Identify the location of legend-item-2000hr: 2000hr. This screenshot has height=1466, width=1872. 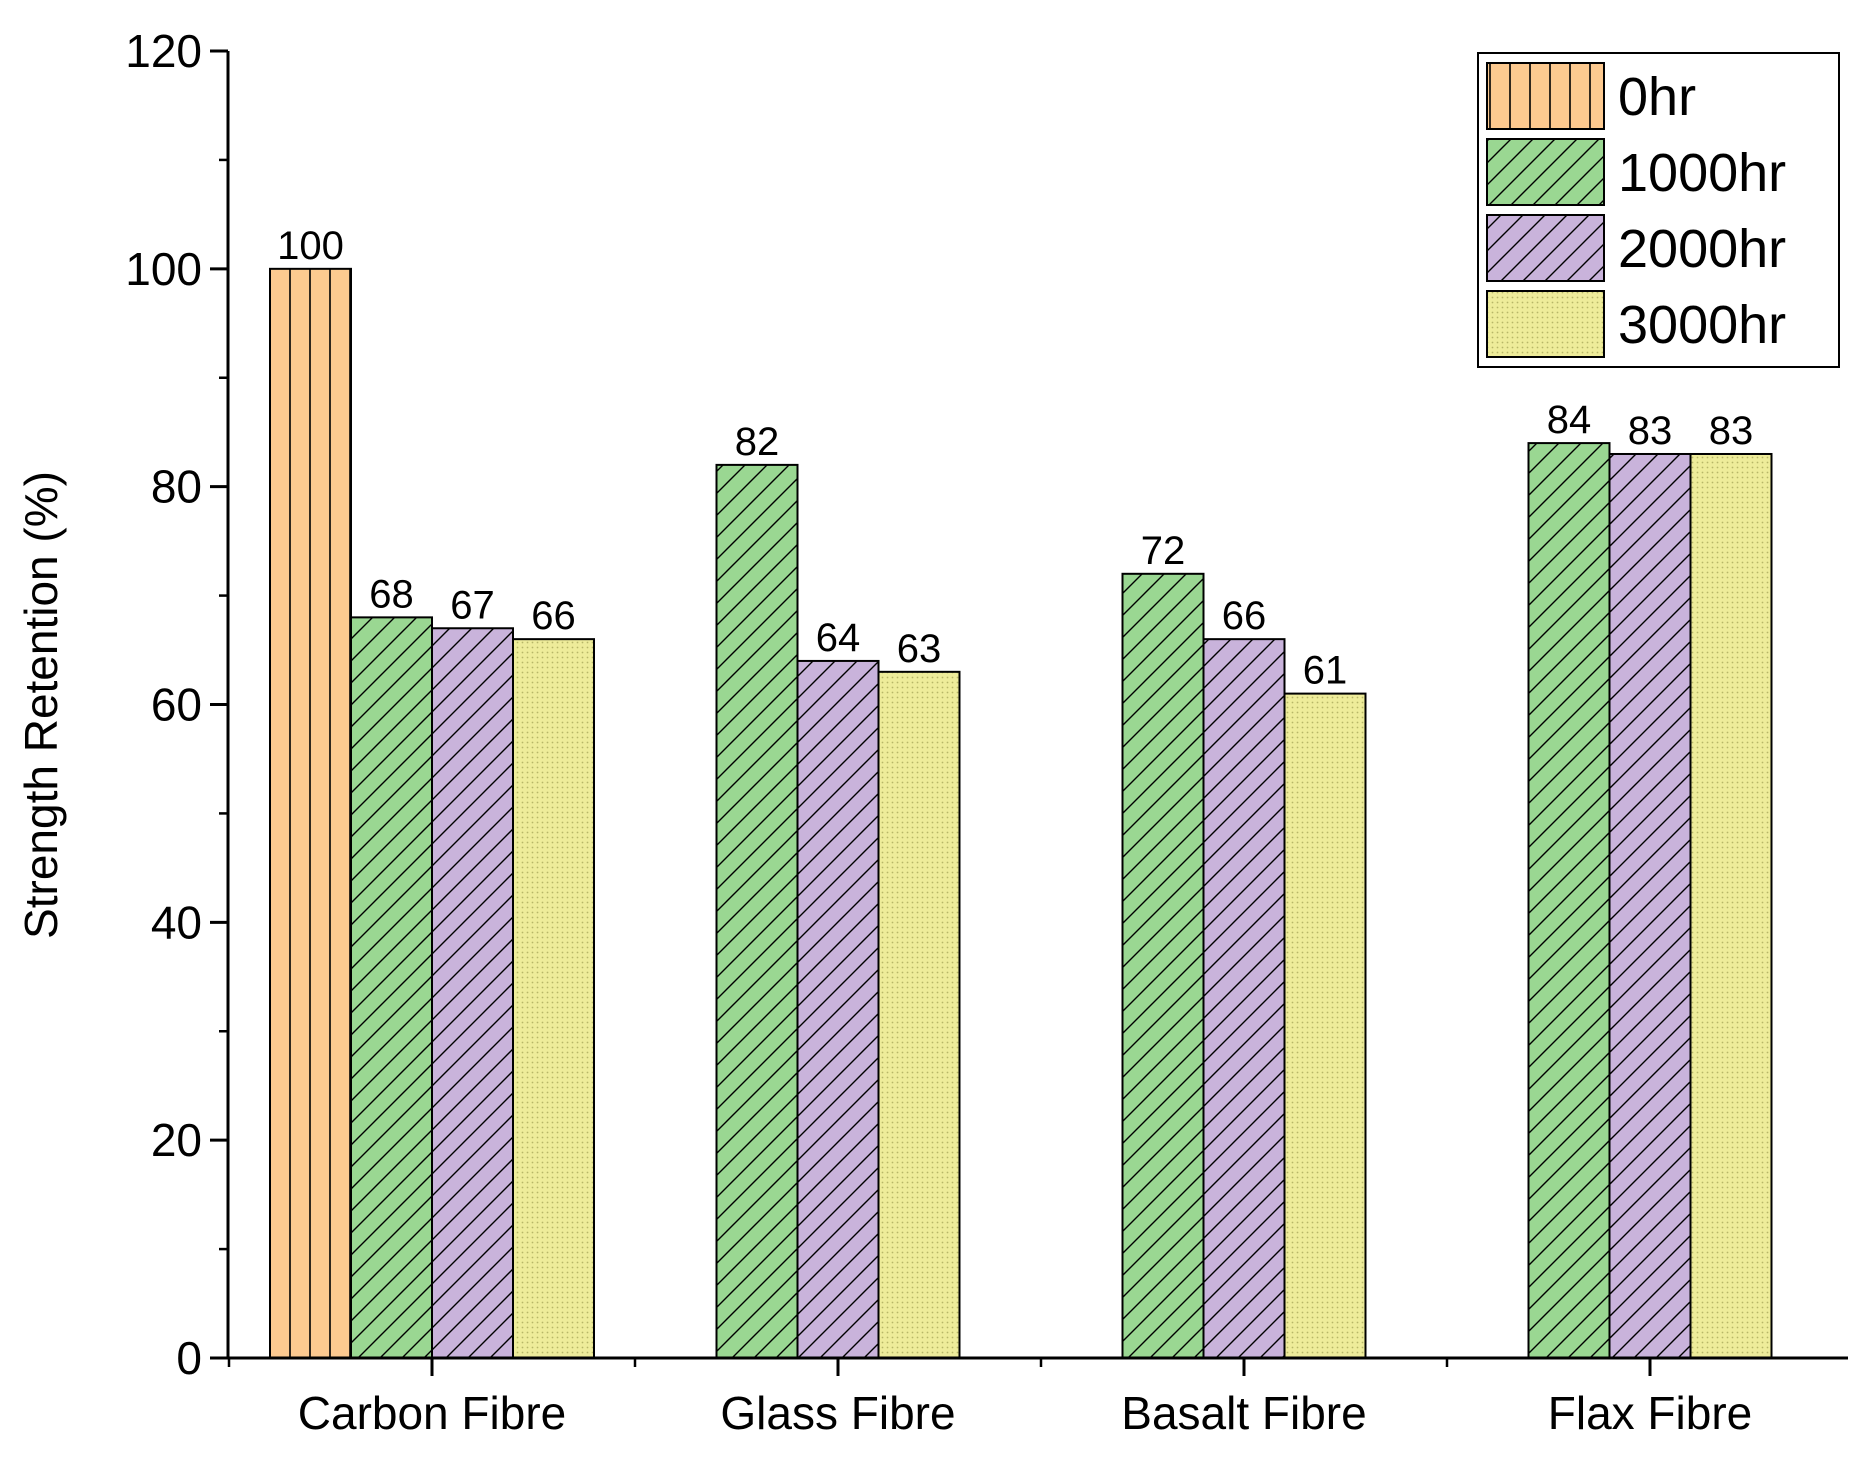
(1636, 248).